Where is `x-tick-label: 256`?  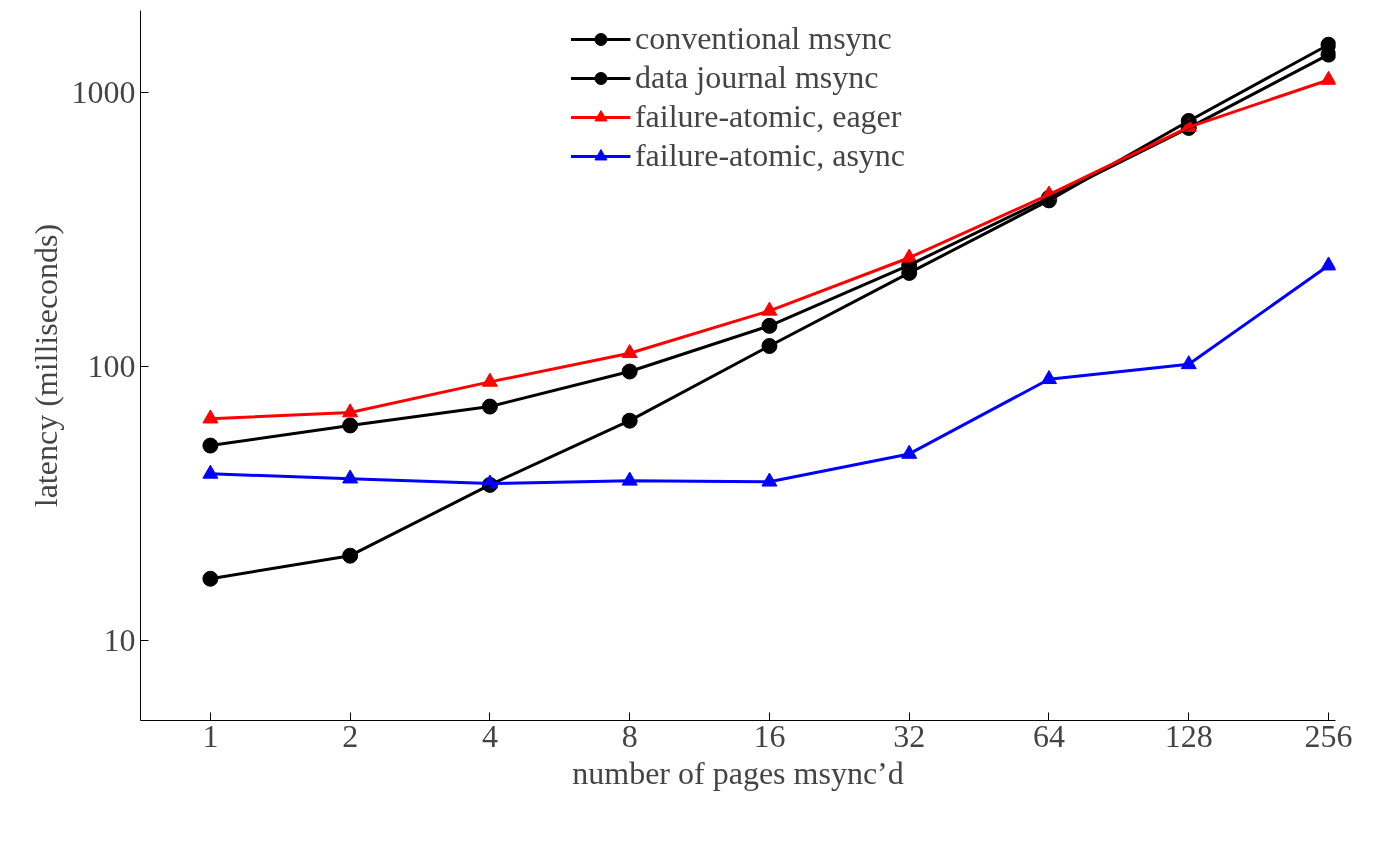
x-tick-label: 256 is located at coordinates (1328, 735).